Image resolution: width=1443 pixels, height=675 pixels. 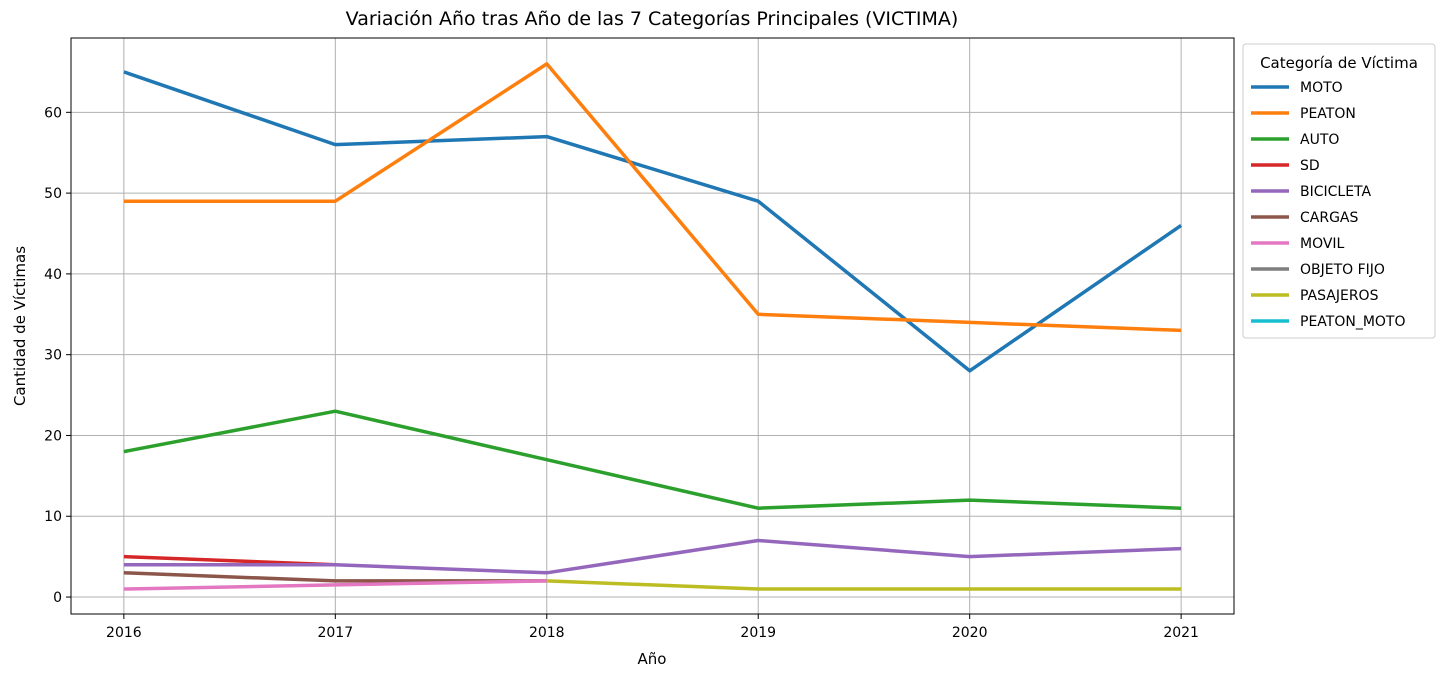 What do you see at coordinates (1339, 296) in the screenshot?
I see `legend-label-pasajeros: PASAJEROS` at bounding box center [1339, 296].